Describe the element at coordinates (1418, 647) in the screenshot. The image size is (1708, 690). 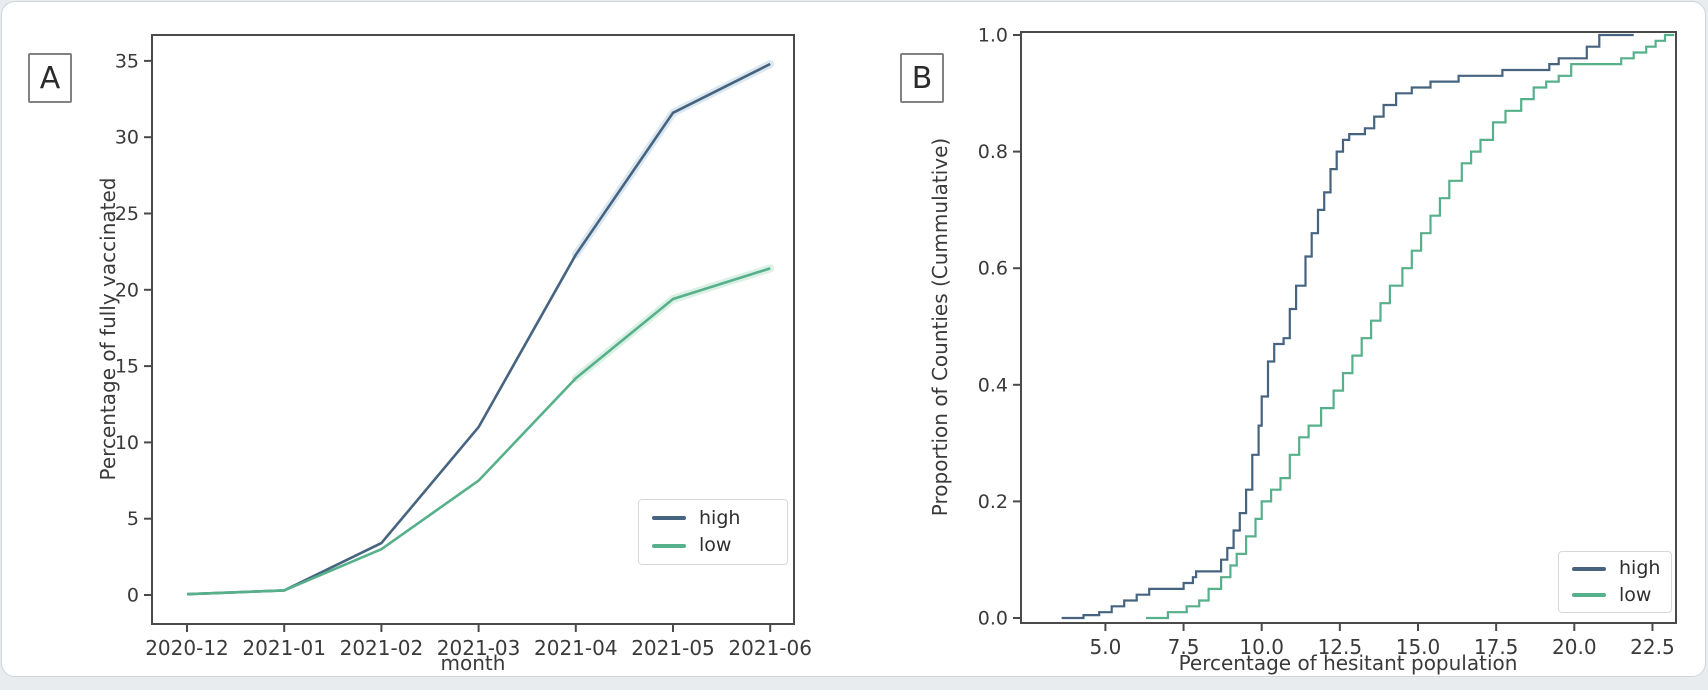
I see `svg-text: 15.0` at that location.